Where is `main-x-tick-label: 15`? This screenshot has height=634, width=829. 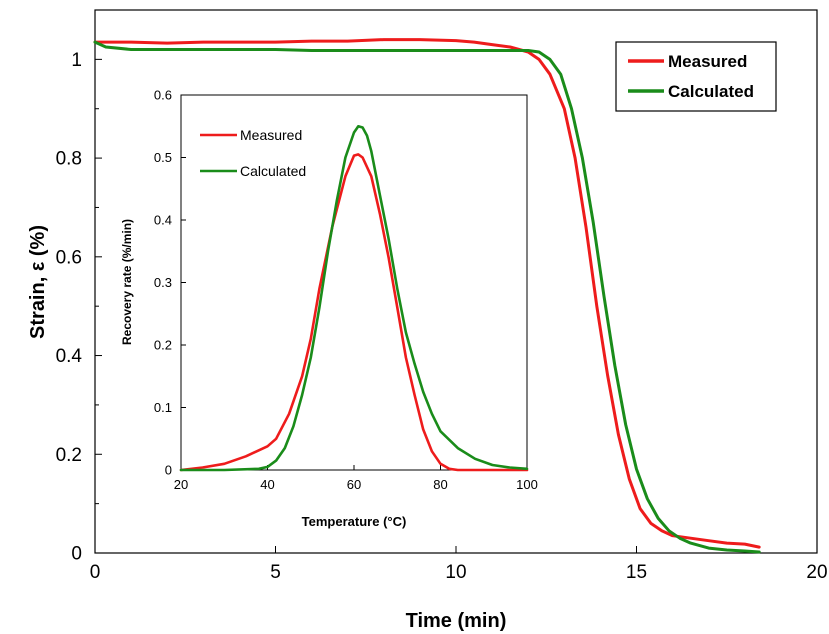 main-x-tick-label: 15 is located at coordinates (636, 572).